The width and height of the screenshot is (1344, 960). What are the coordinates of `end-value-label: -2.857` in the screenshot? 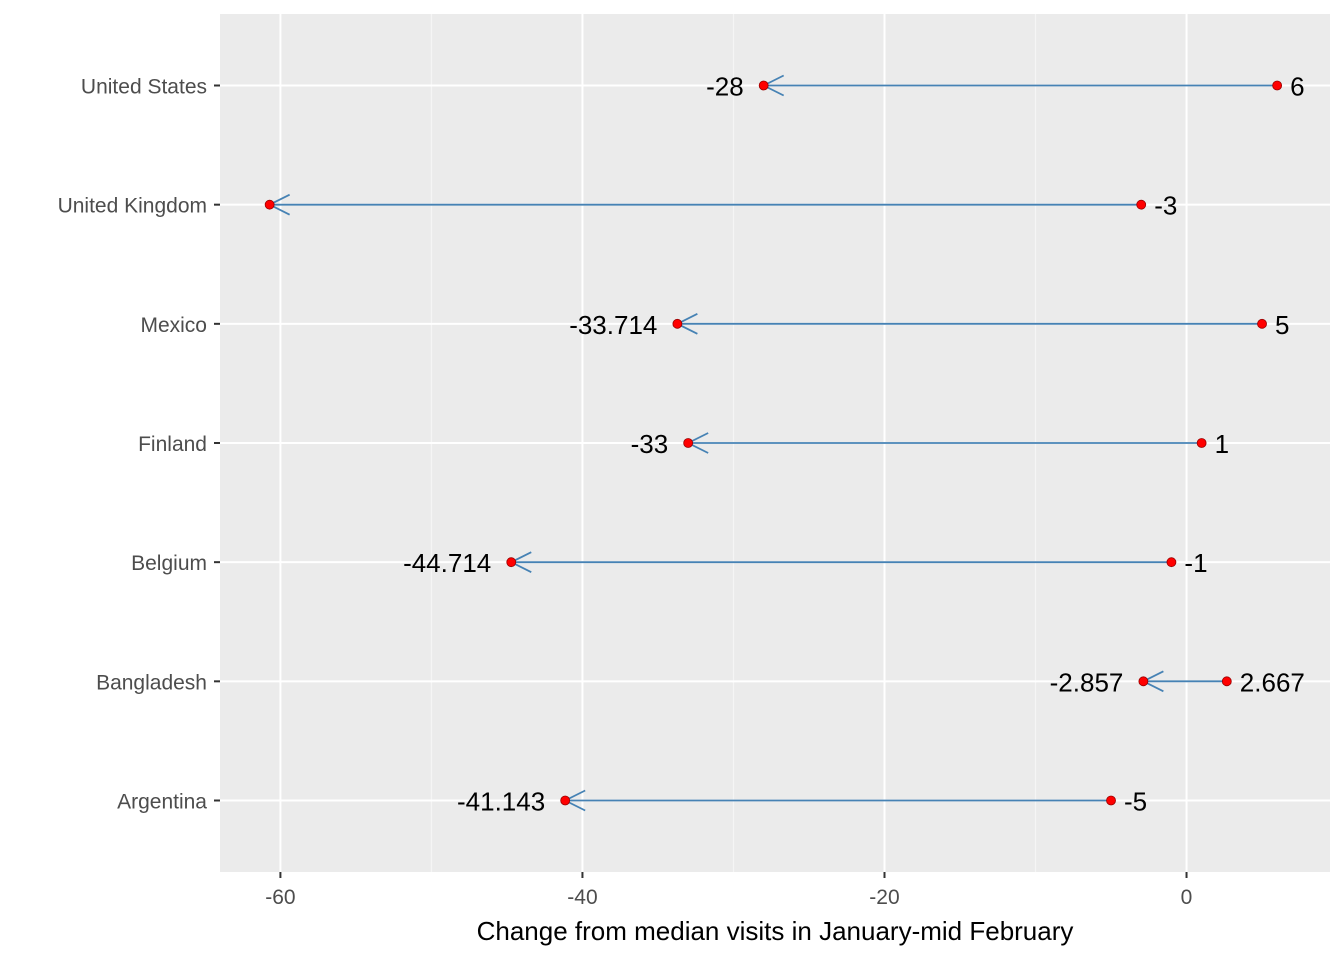 It's located at (1087, 682).